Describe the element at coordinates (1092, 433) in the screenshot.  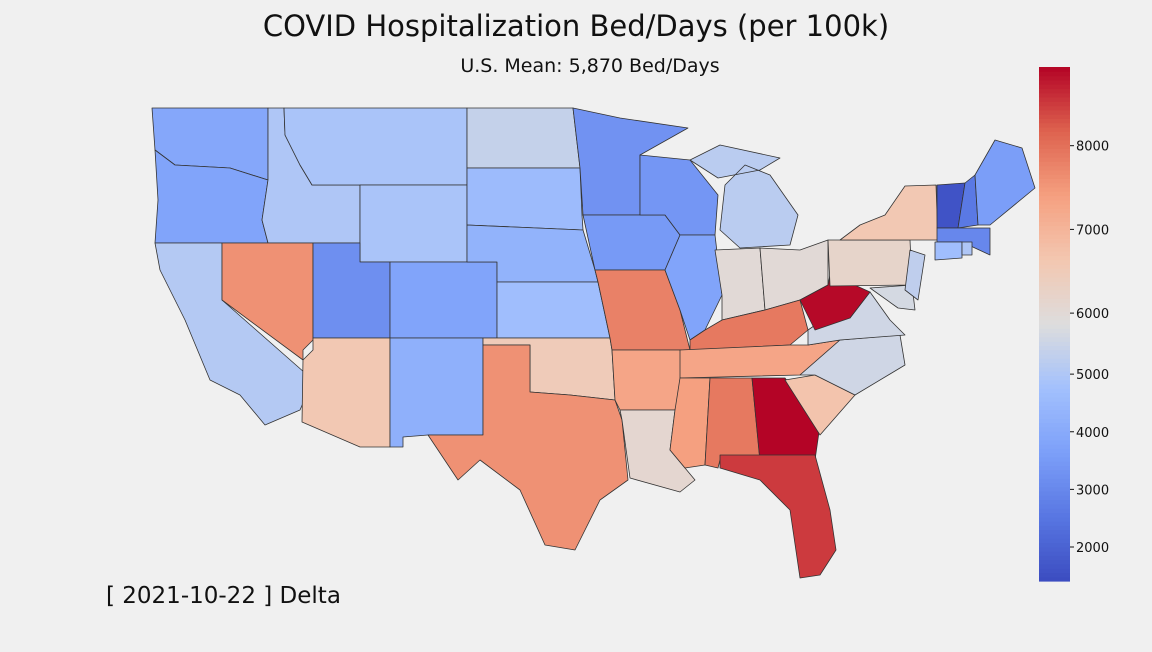
I see `colorbar-tick-label: 4000` at that location.